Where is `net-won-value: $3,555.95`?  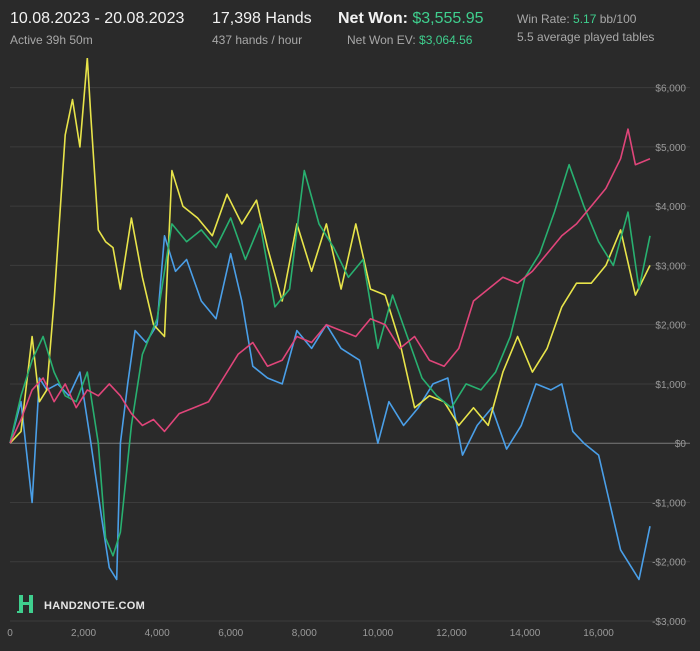
net-won-value: $3,555.95 is located at coordinates (448, 18).